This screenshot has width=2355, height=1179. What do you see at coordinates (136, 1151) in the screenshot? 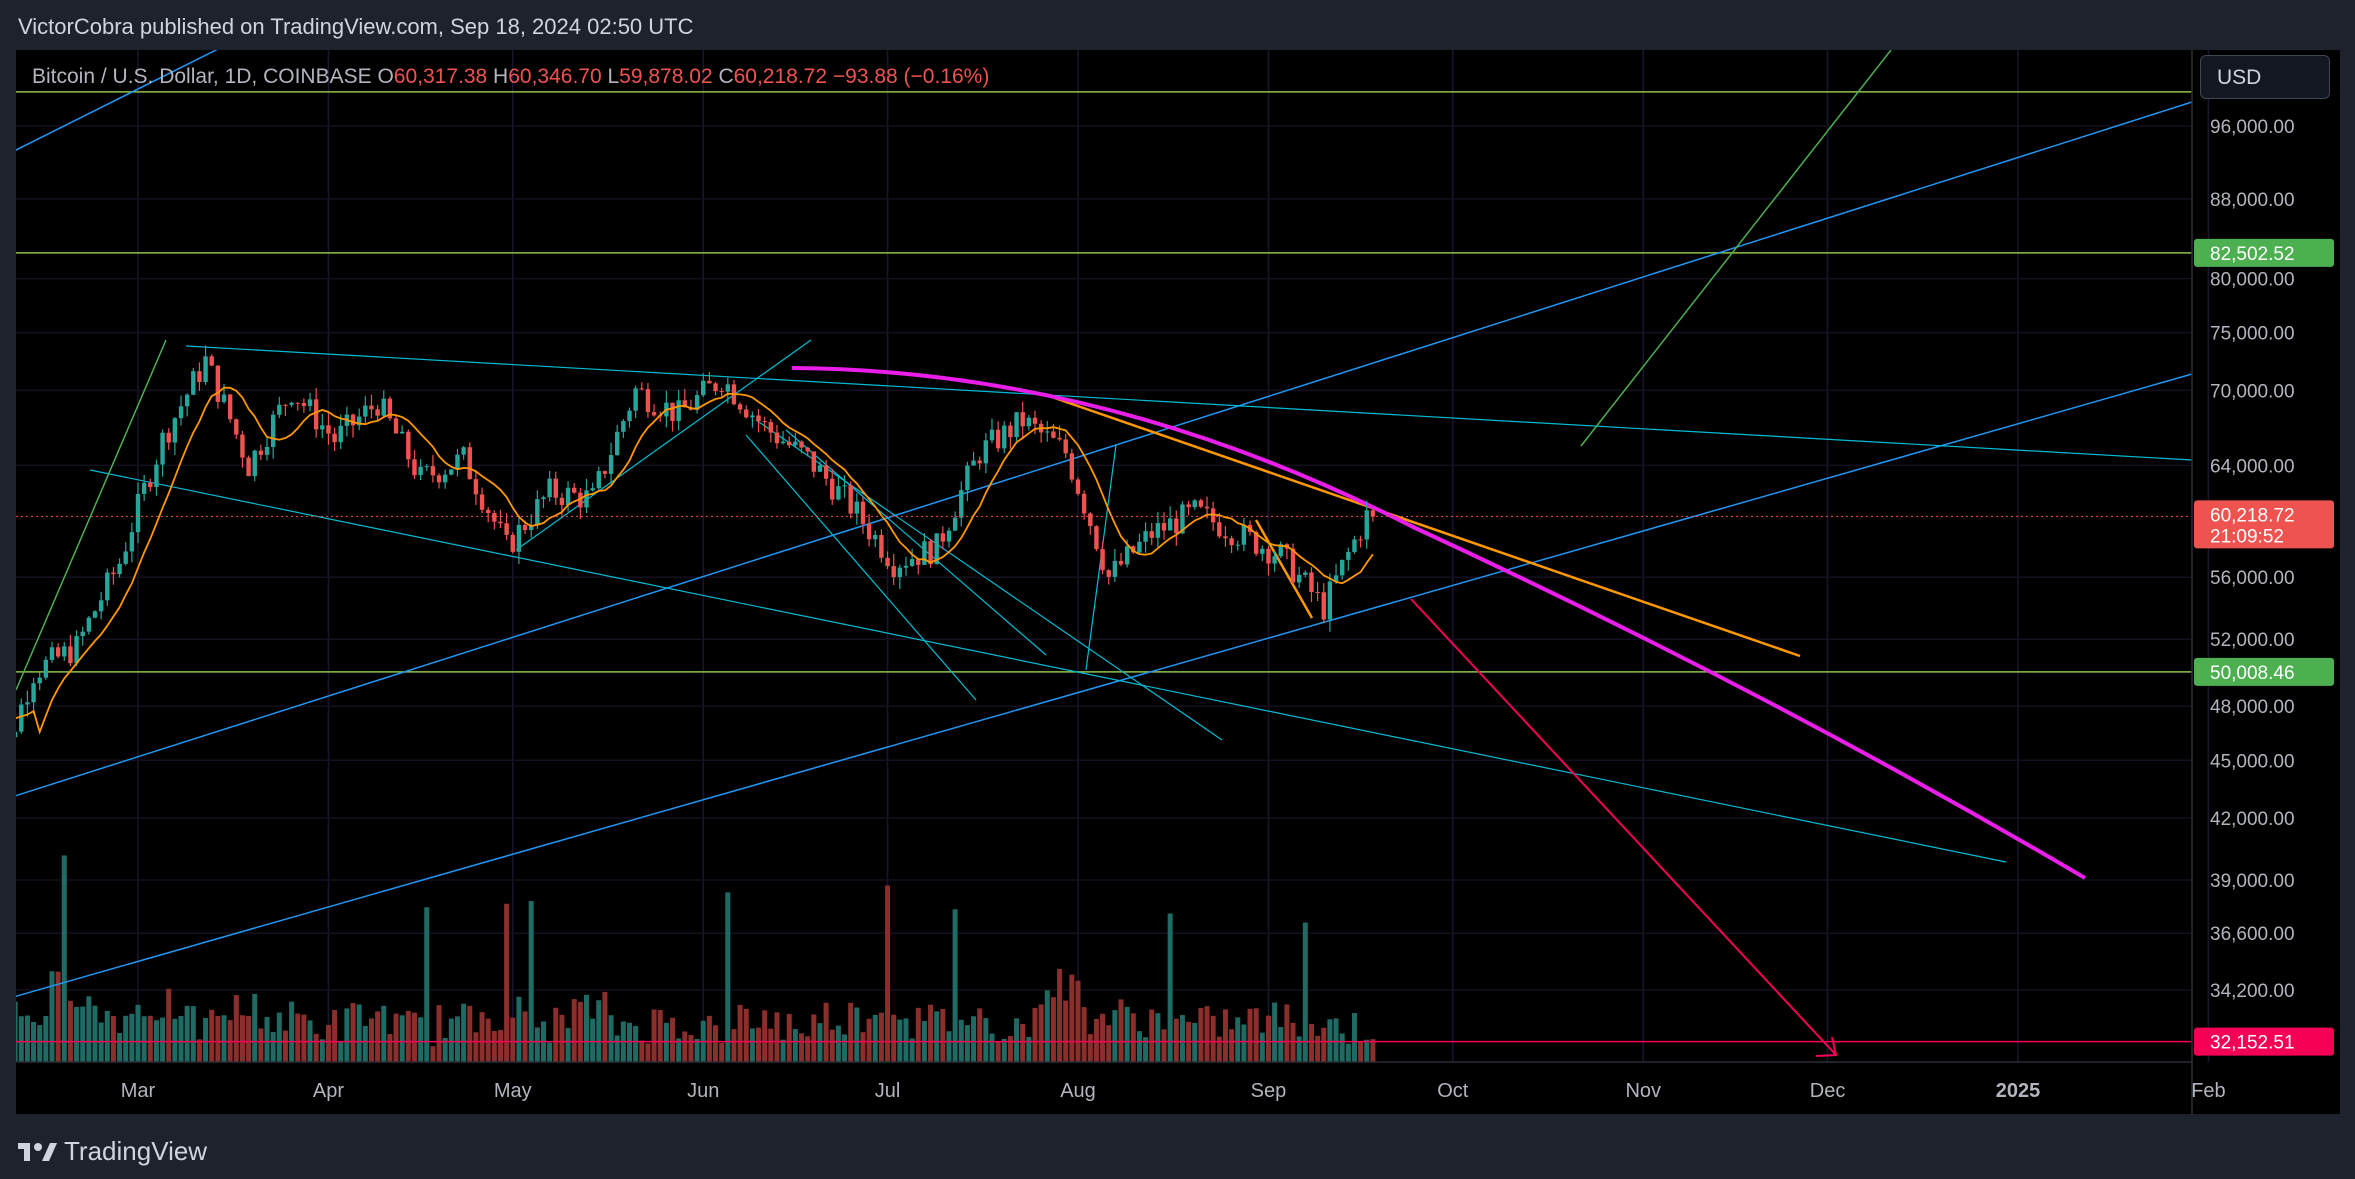
I see `tradingview-logo-text: TradingView` at bounding box center [136, 1151].